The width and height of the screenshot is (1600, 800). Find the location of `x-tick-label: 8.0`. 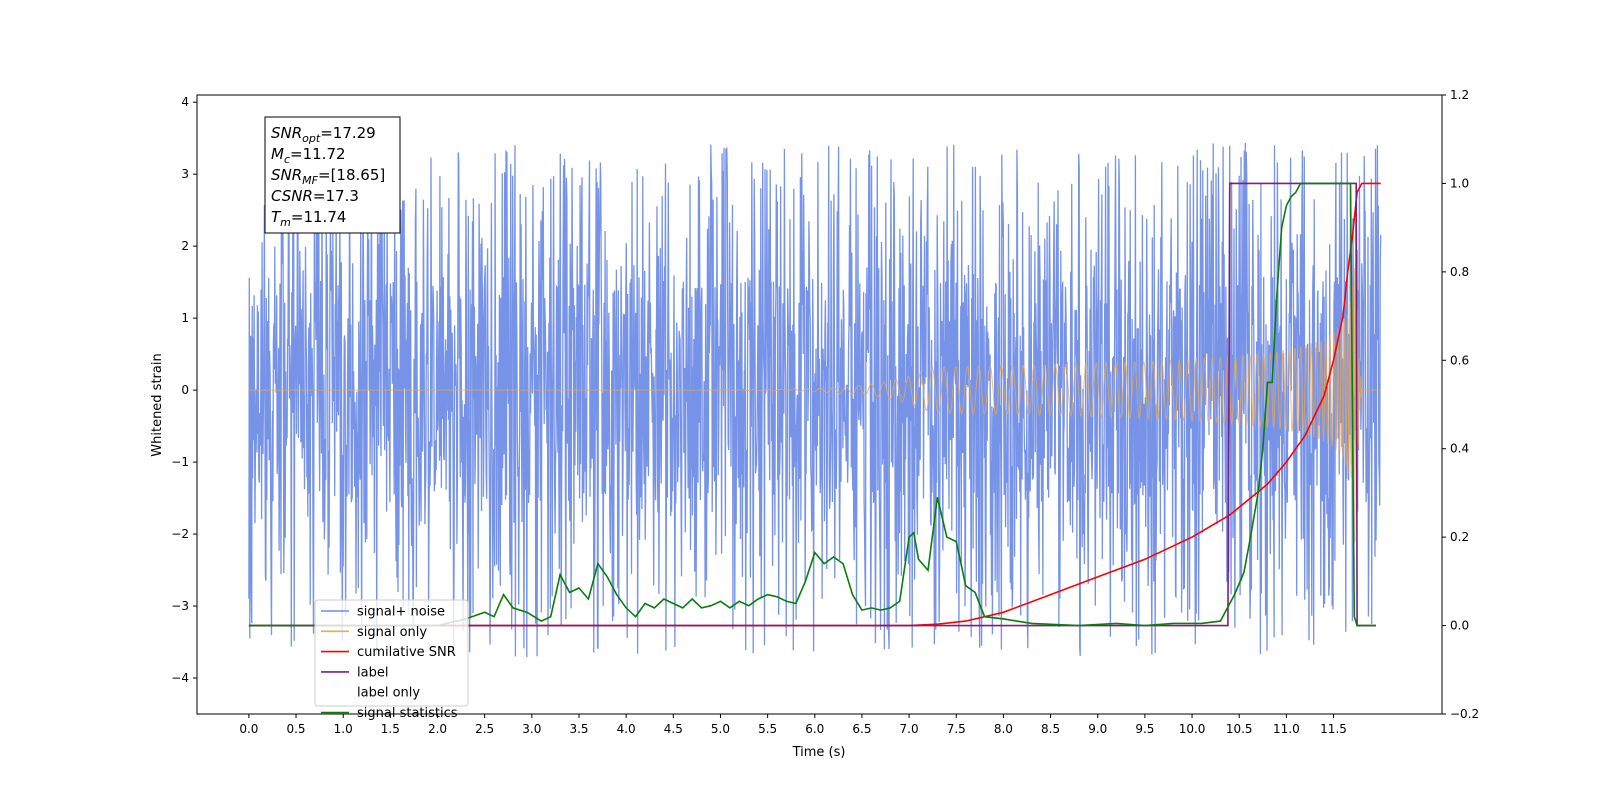

x-tick-label: 8.0 is located at coordinates (1003, 729).